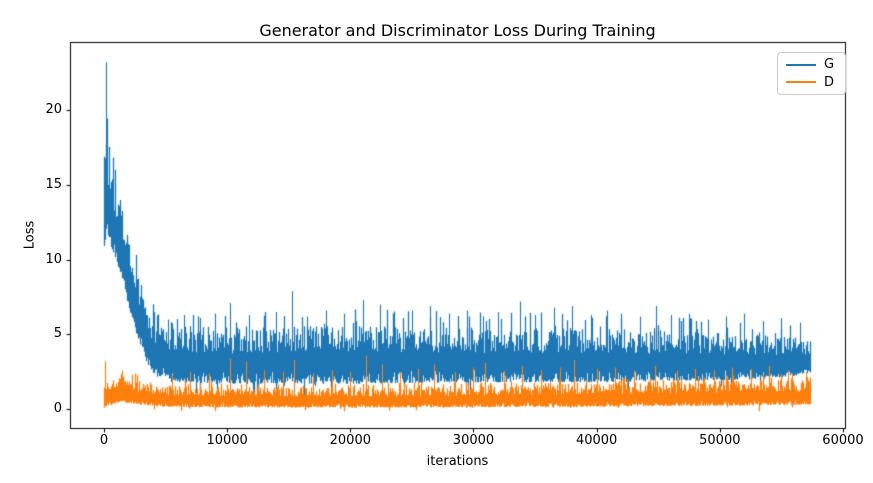 This screenshot has height=483, width=873. I want to click on g-line-sample, so click(801, 64).